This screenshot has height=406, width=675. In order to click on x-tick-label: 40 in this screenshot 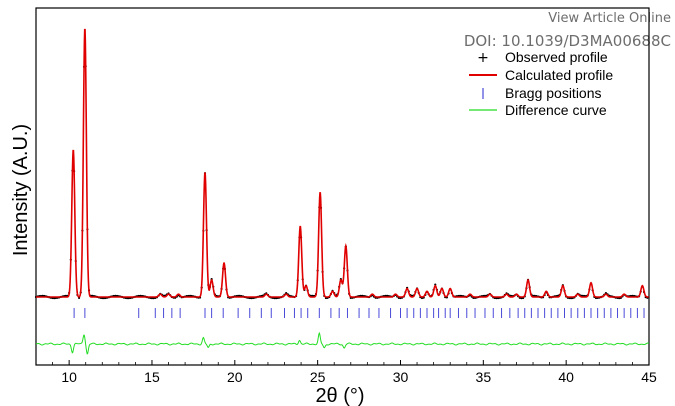, I will do `click(566, 377)`.